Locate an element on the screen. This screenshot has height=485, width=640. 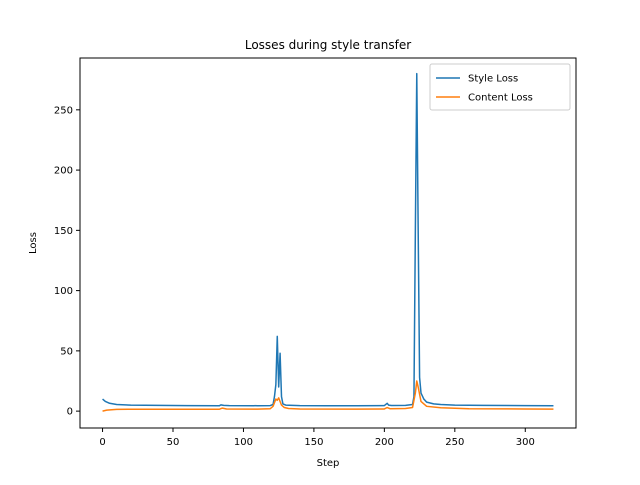
x-tick-label: 250 is located at coordinates (454, 442).